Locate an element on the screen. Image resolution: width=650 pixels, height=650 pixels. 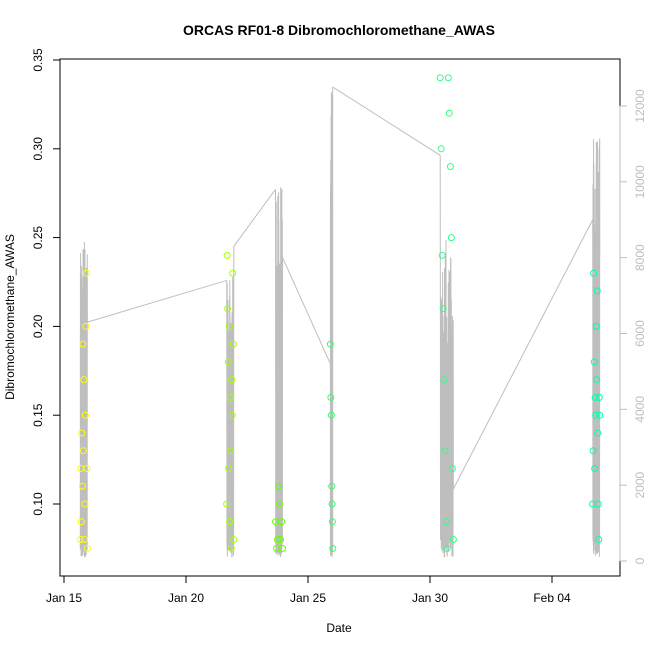
y-tick-label: 0.15 is located at coordinates (38, 415).